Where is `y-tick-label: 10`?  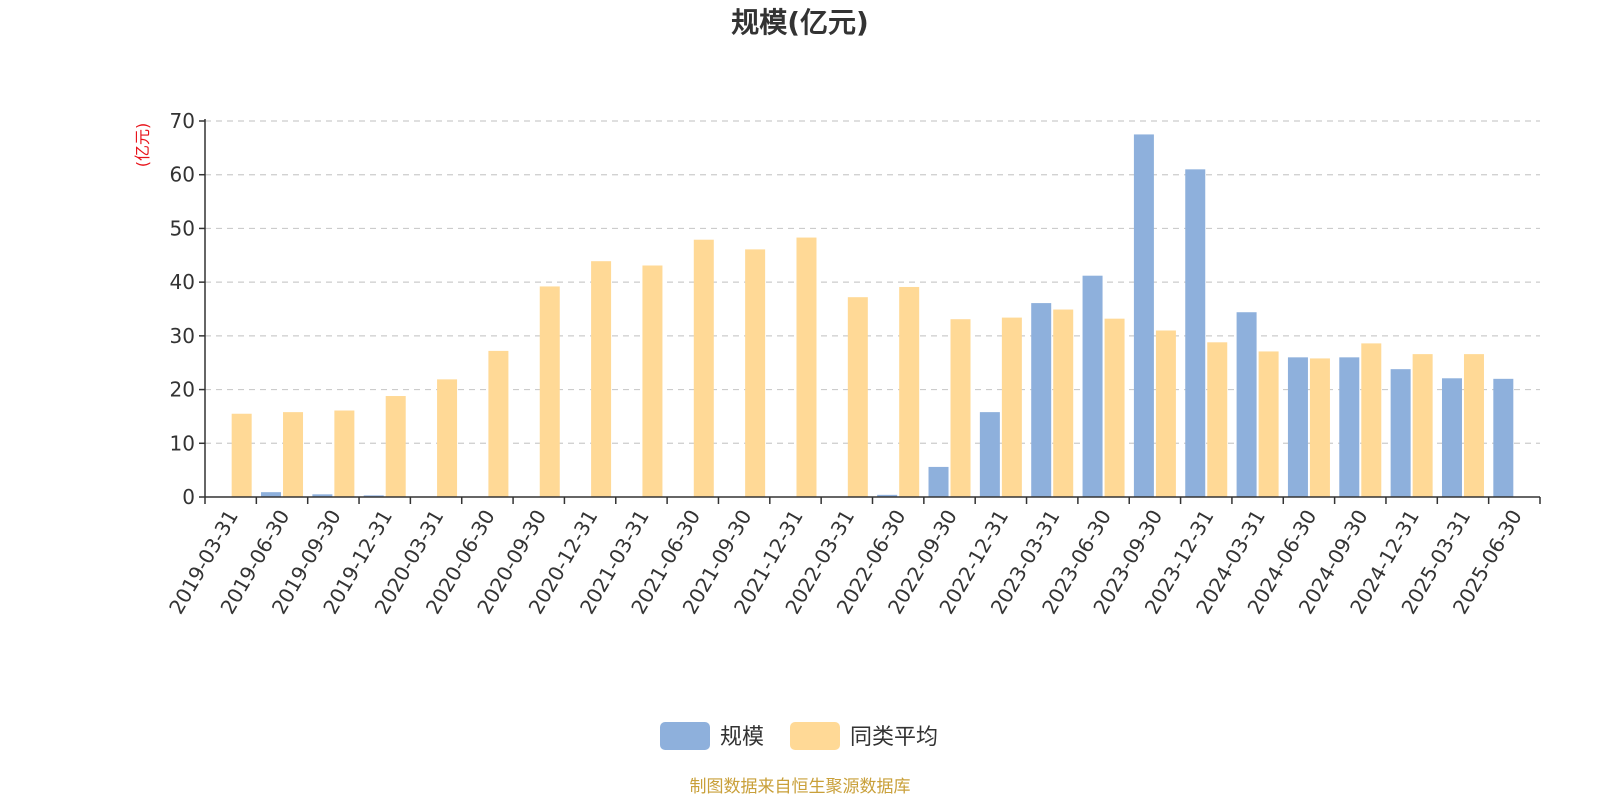
y-tick-label: 10 is located at coordinates (182, 443).